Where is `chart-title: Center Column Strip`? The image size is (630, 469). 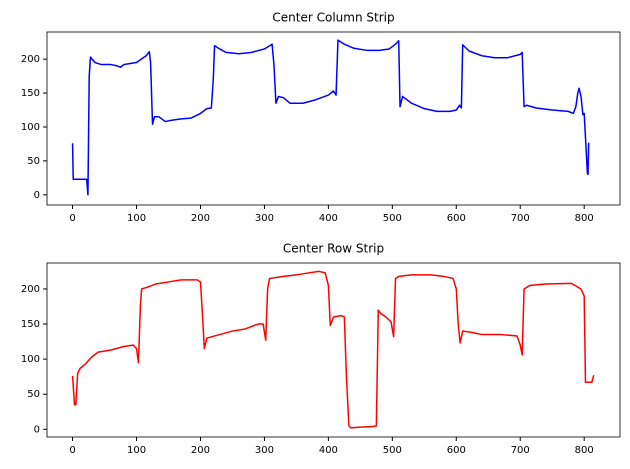 chart-title: Center Column Strip is located at coordinates (333, 18).